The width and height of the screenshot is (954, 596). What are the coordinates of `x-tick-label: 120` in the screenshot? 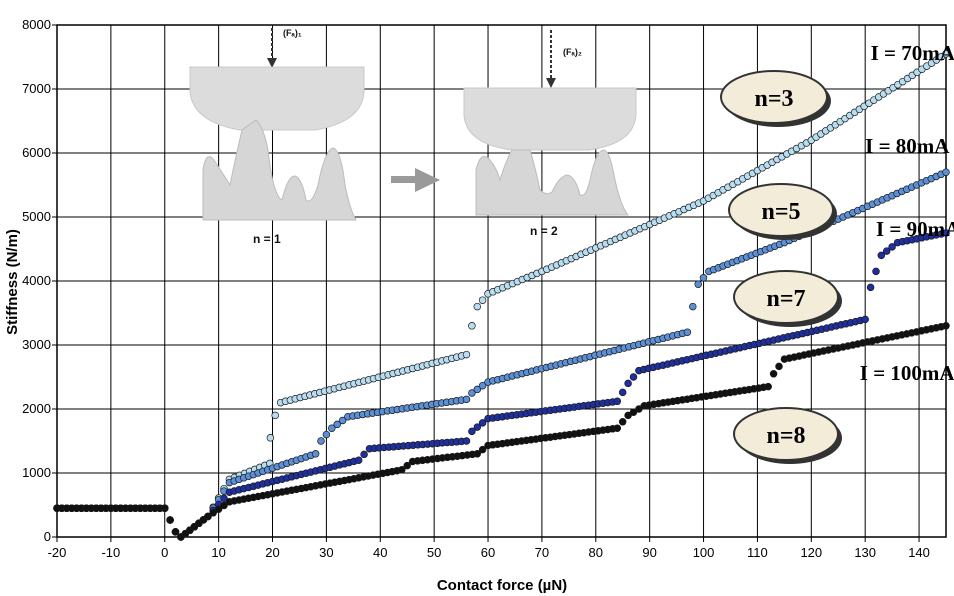 It's located at (811, 552).